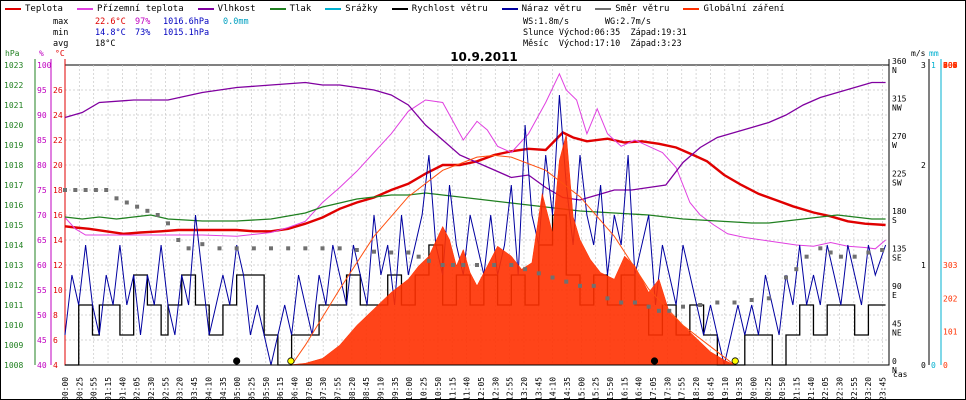 This screenshot has width=966, height=400. What do you see at coordinates (481, 388) in the screenshot?
I see `x-tick-label: 12:05` at bounding box center [481, 388].